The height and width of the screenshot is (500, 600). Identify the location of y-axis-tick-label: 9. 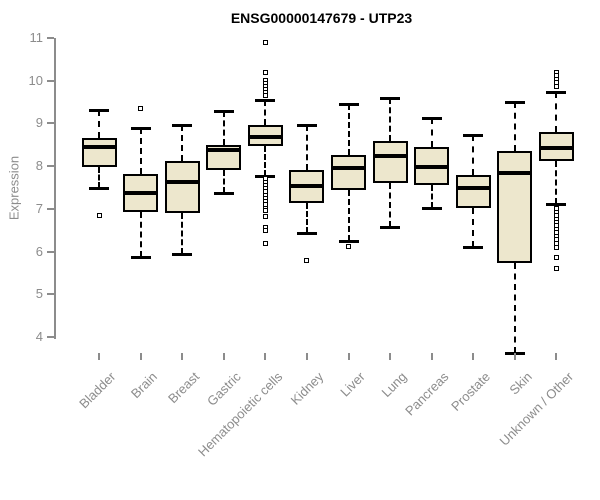
(39, 123).